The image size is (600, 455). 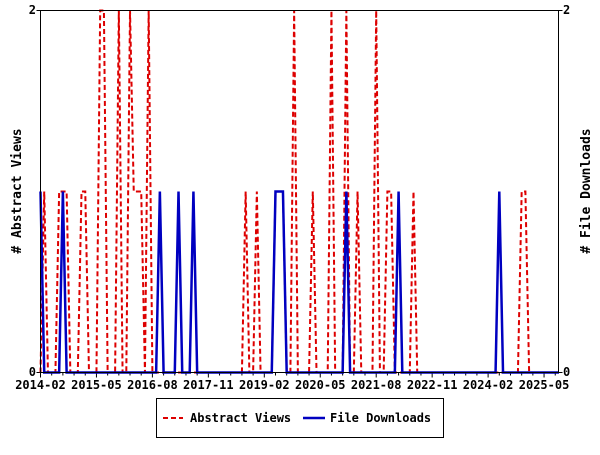 I want to click on x-tick-label: 2024-02, so click(x=488, y=385).